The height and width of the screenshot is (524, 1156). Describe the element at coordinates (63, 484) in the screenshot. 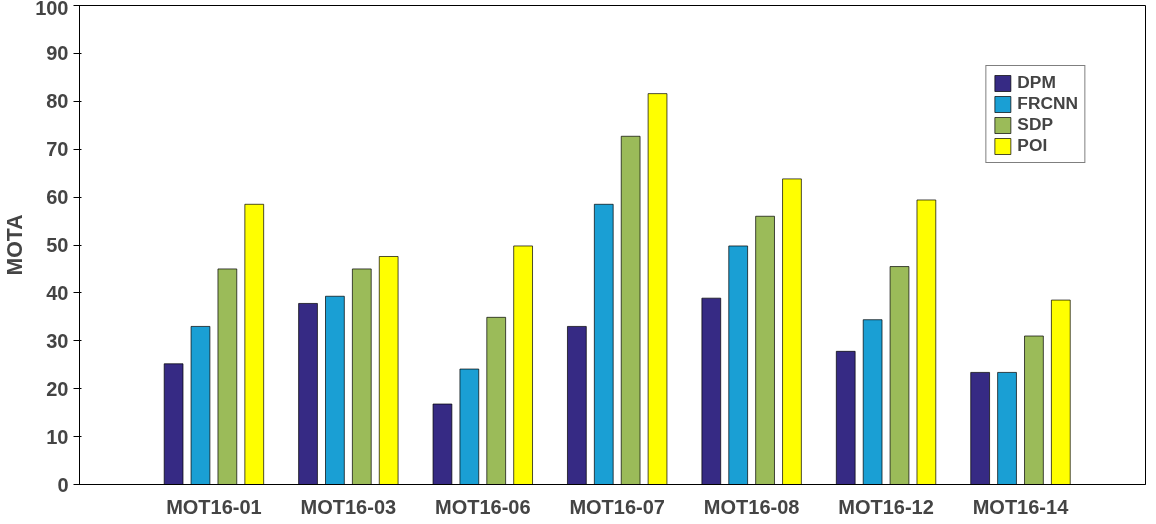

I see `y-tick-label: 0` at that location.